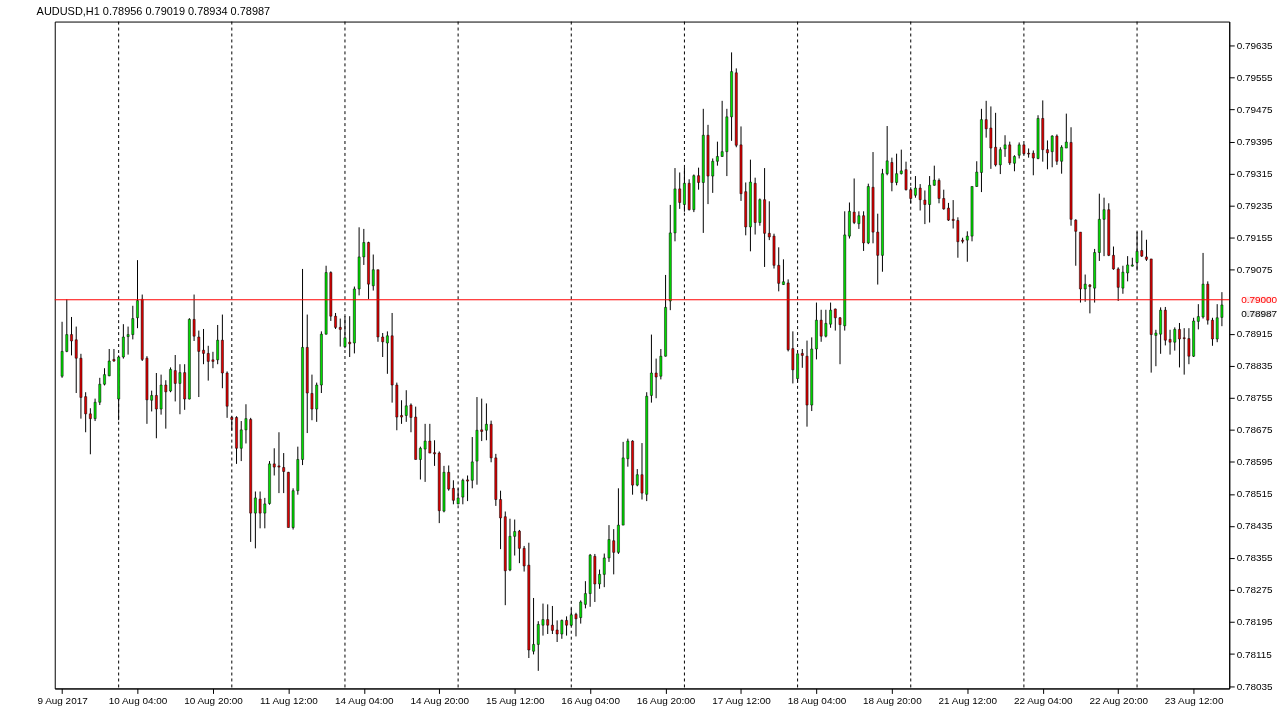  Describe the element at coordinates (1255, 366) in the screenshot. I see `y-tick-label: 0.78835` at that location.